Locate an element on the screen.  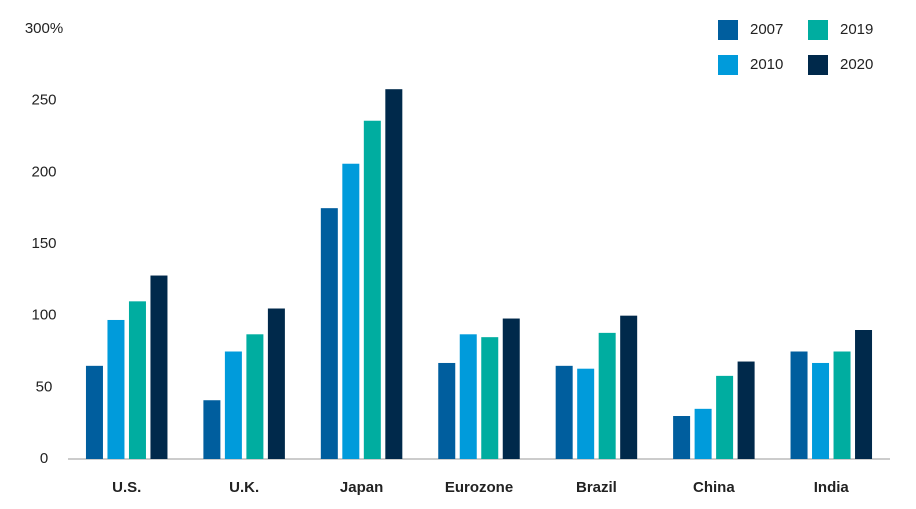
y-tick-label: 150 is located at coordinates (43, 243).